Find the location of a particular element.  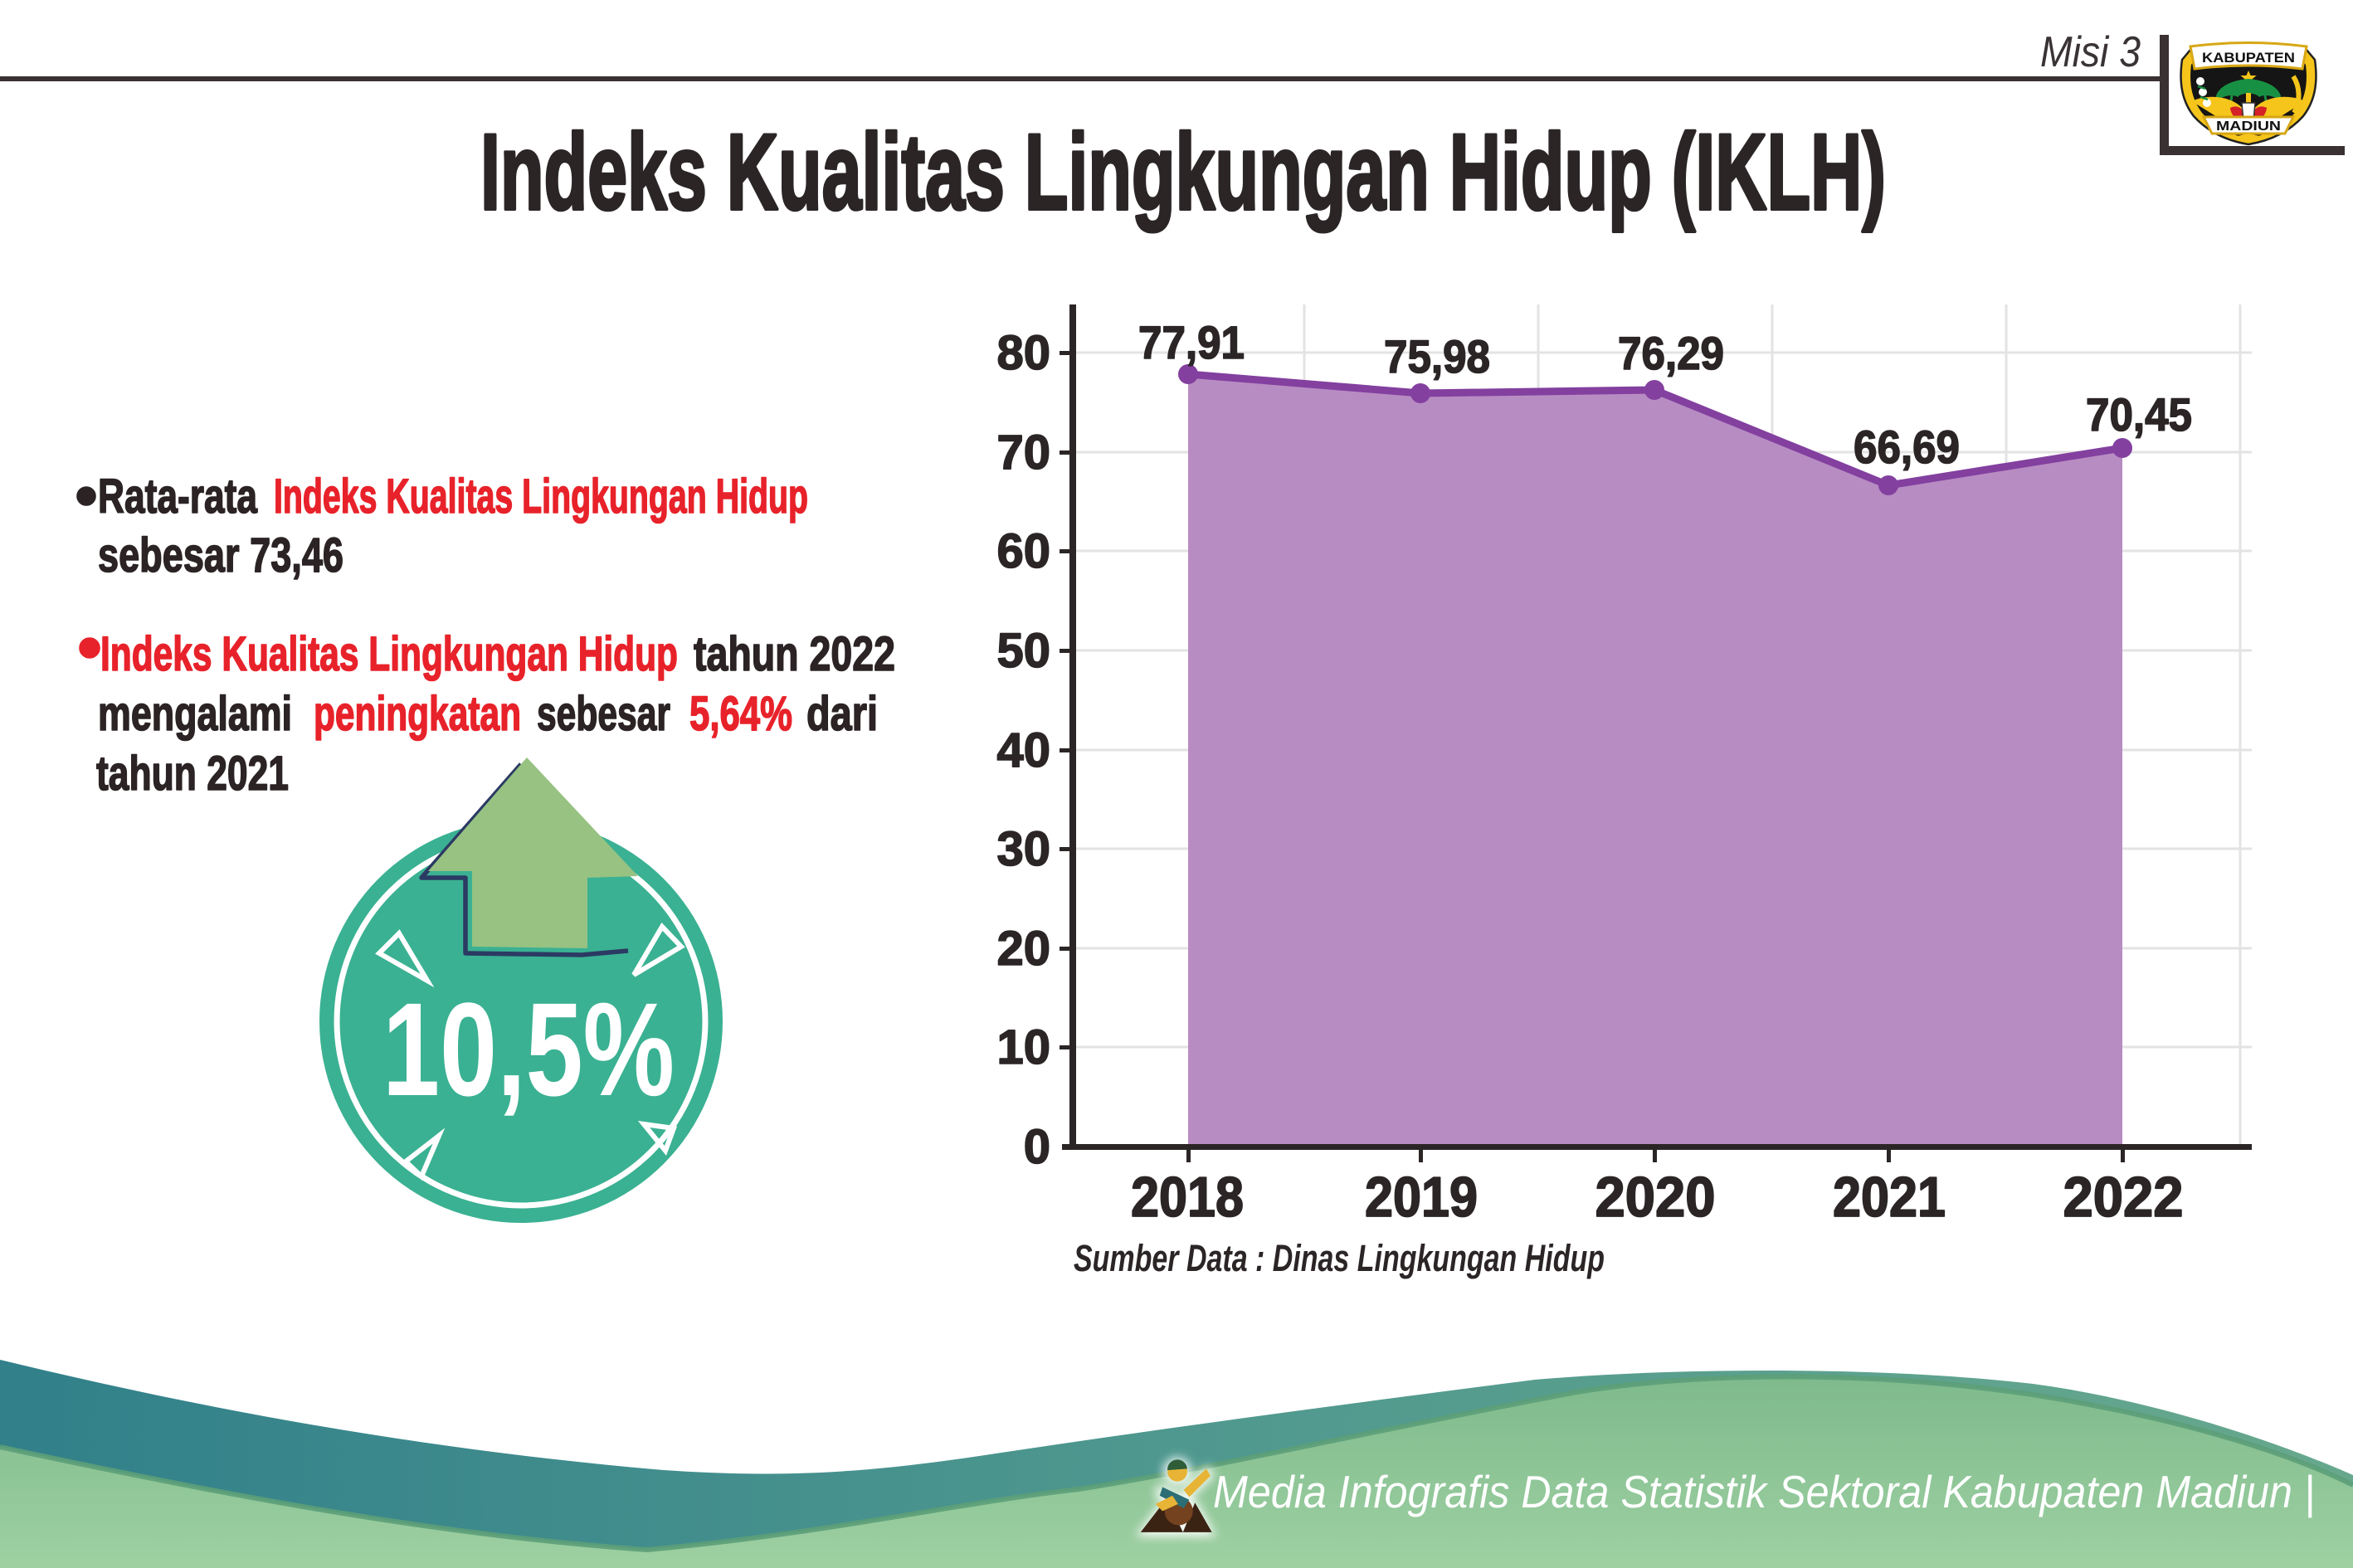

svg-text: KABUPATEN is located at coordinates (2248, 58).